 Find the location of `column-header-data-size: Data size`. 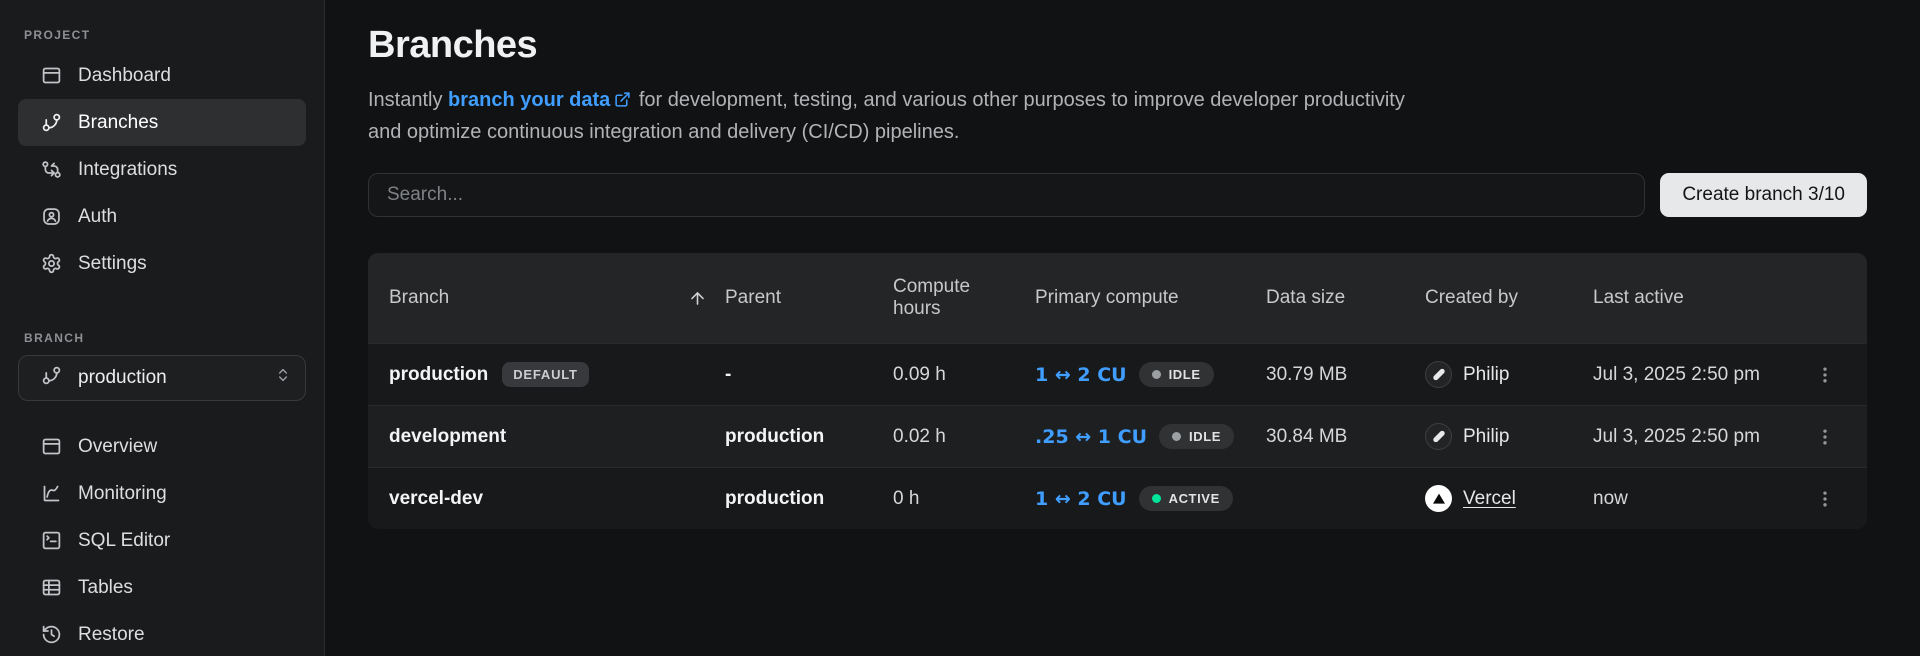

column-header-data-size: Data size is located at coordinates (1306, 297).